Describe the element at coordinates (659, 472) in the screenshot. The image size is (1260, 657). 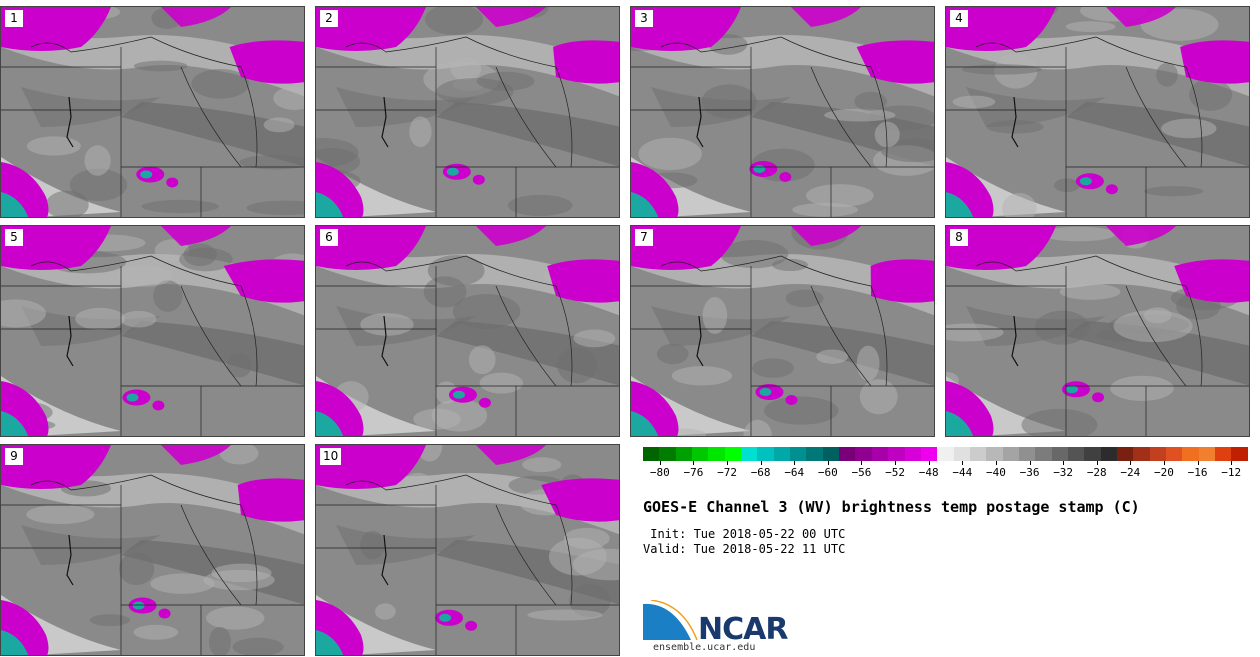
I see `colorbar-tick-label: −80` at that location.